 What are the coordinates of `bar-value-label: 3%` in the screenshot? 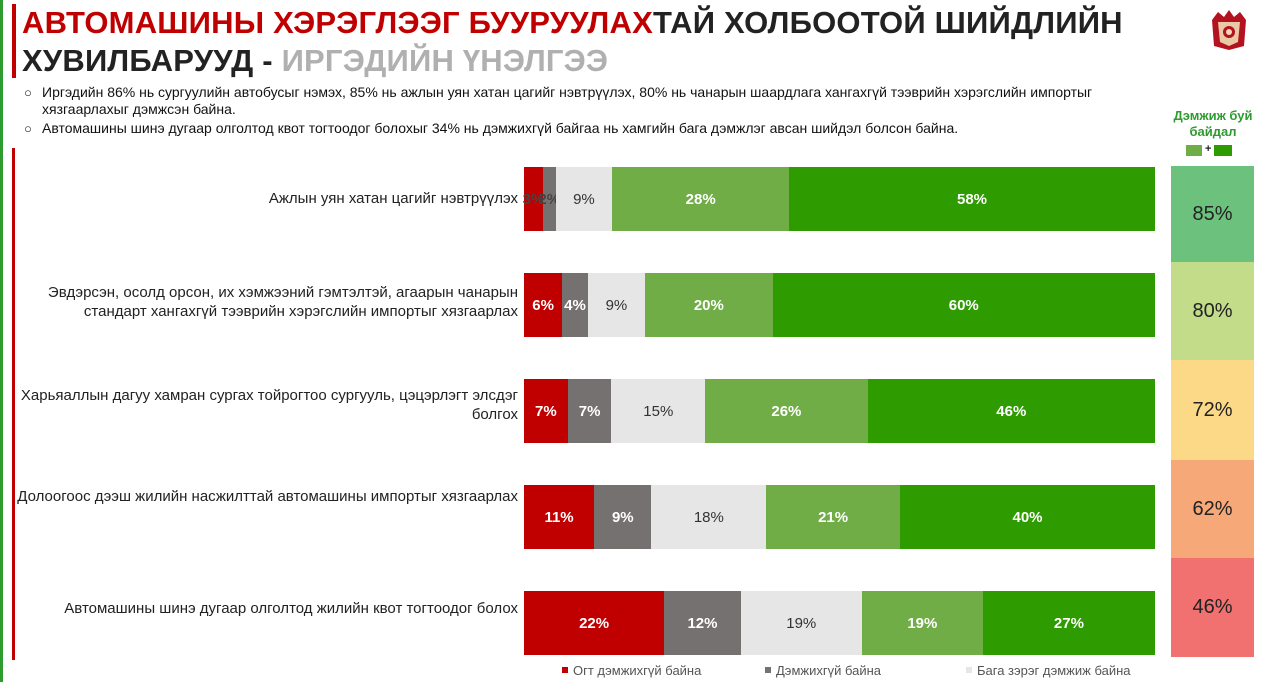 It's located at (533, 199).